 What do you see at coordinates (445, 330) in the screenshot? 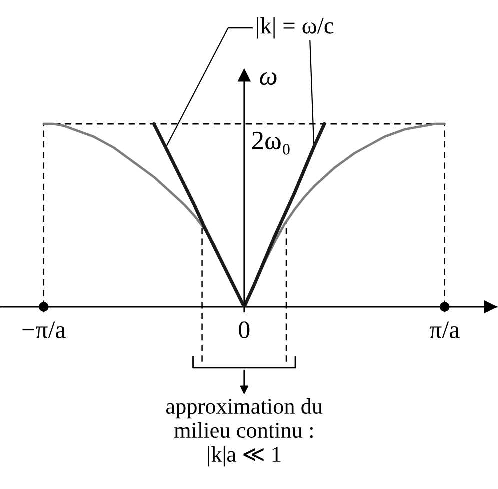
I see `x-tick-label: π/a` at bounding box center [445, 330].